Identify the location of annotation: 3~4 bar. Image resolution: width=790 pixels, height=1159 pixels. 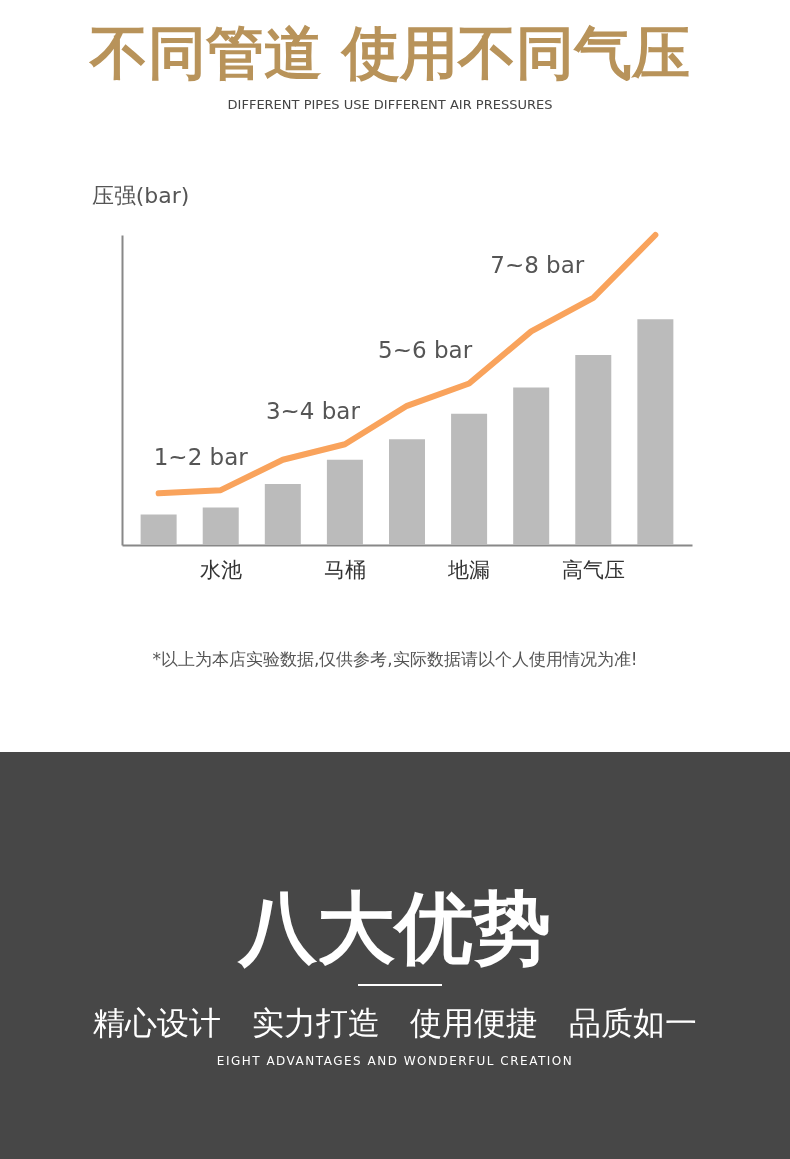
(313, 411).